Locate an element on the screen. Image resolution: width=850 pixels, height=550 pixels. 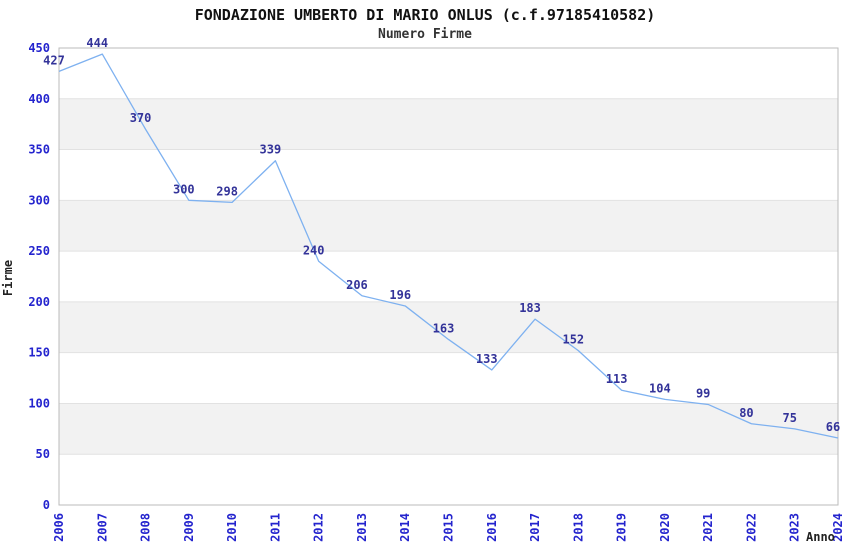
x-tick-label: 2024 is located at coordinates (838, 527).